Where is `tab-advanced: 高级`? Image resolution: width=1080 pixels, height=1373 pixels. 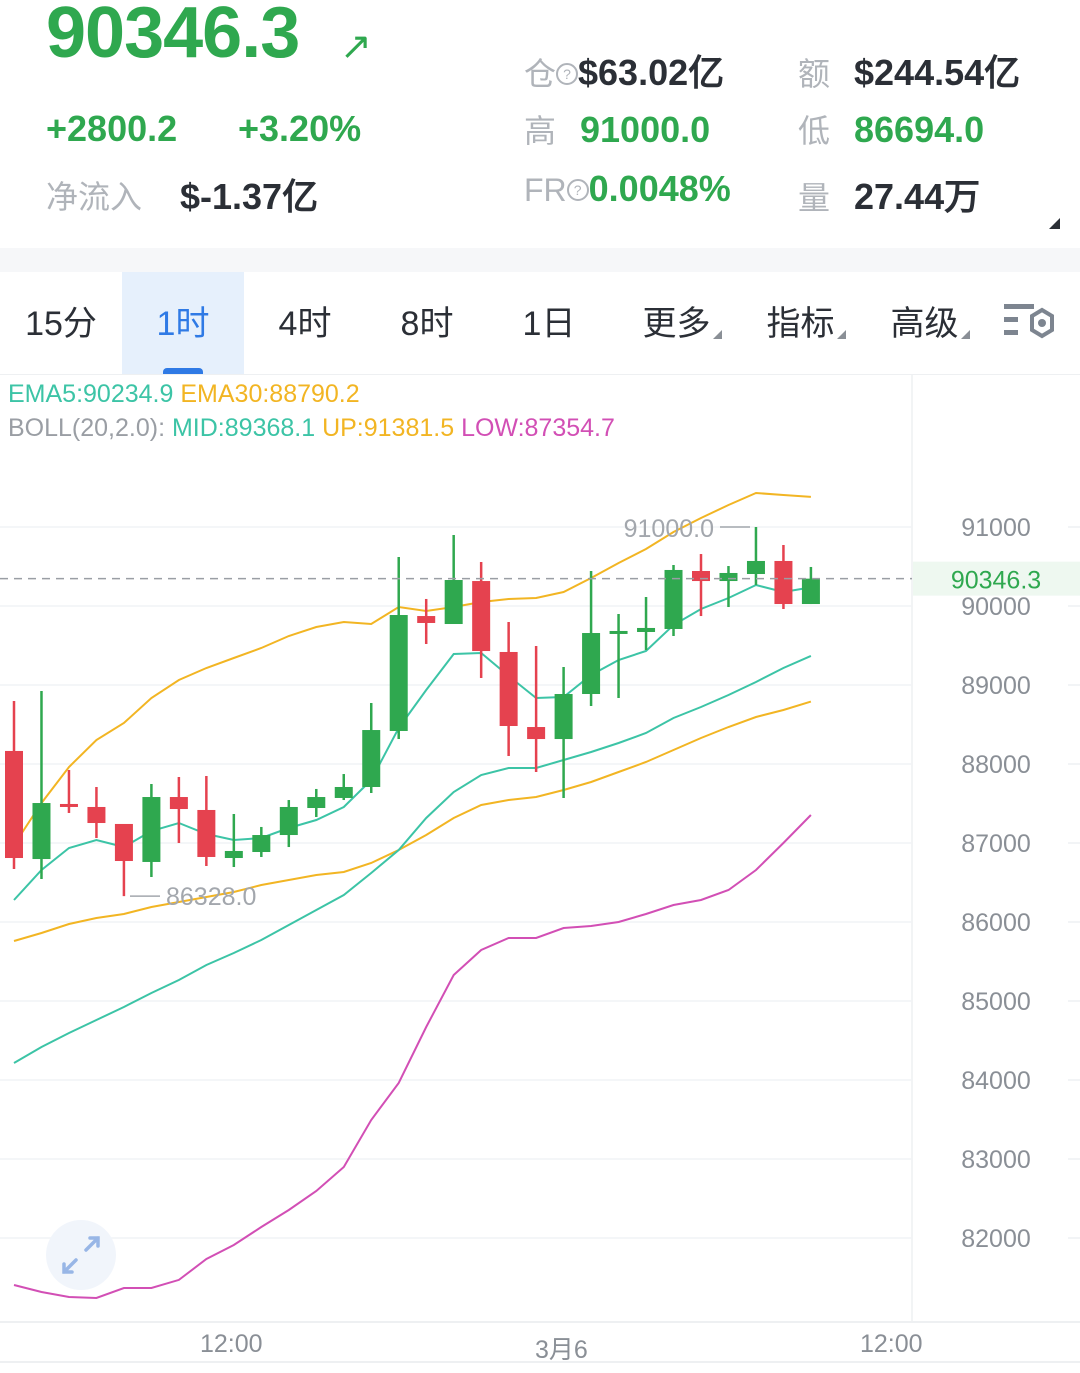 tab-advanced: 高级 is located at coordinates (930, 323).